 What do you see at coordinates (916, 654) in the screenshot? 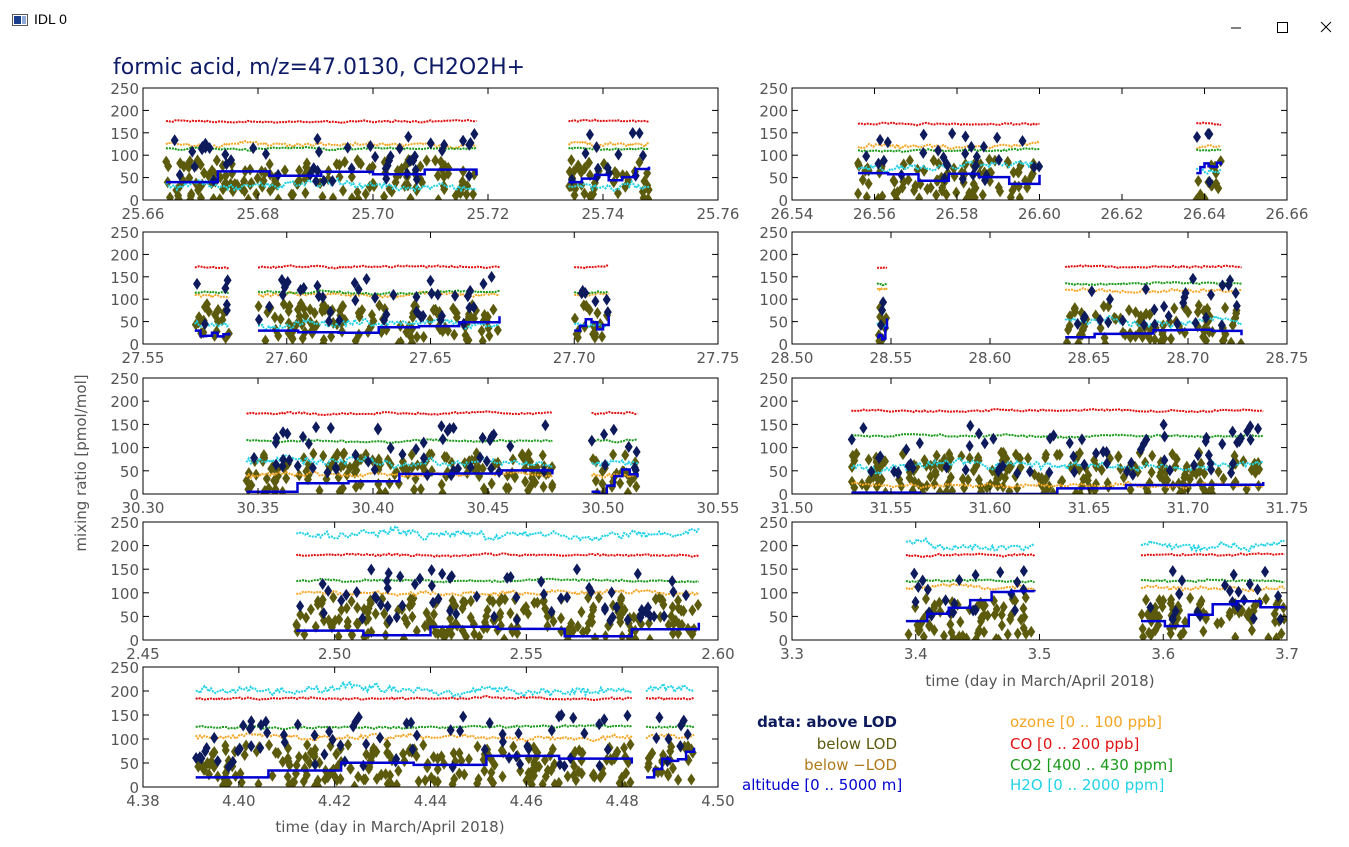
I see `x-tick-label: 3.4` at bounding box center [916, 654].